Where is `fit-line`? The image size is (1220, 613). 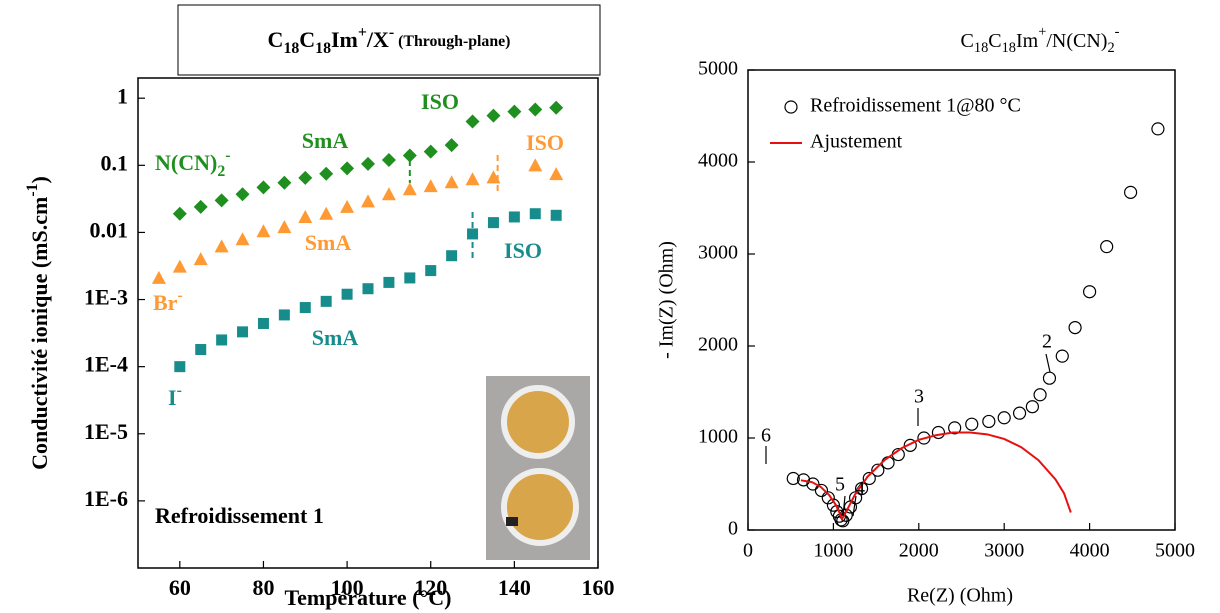 fit-line is located at coordinates (936, 476).